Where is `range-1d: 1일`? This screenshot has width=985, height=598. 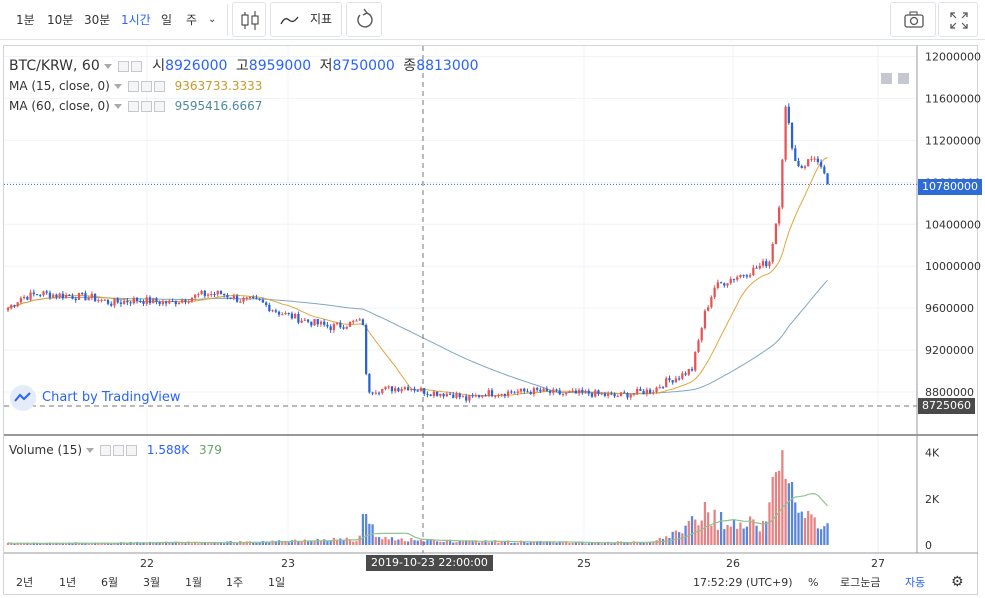 range-1d: 1일 is located at coordinates (277, 582).